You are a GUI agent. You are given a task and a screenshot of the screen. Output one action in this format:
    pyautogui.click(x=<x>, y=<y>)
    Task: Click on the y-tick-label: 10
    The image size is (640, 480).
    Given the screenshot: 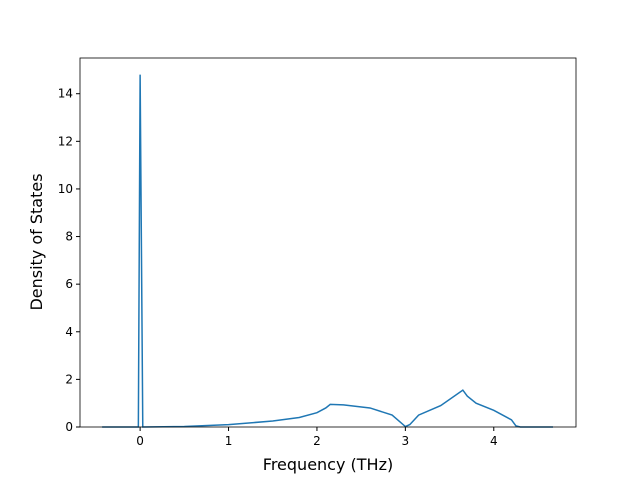 What is the action you would take?
    pyautogui.click(x=65, y=189)
    